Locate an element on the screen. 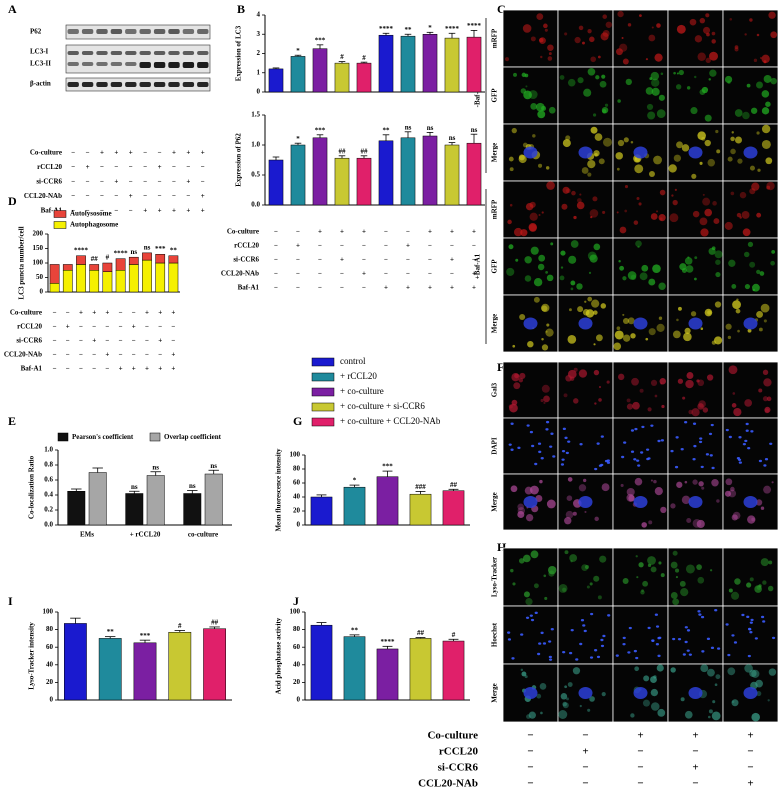 The image size is (784, 793). value-annotation: ## is located at coordinates (95, 259).